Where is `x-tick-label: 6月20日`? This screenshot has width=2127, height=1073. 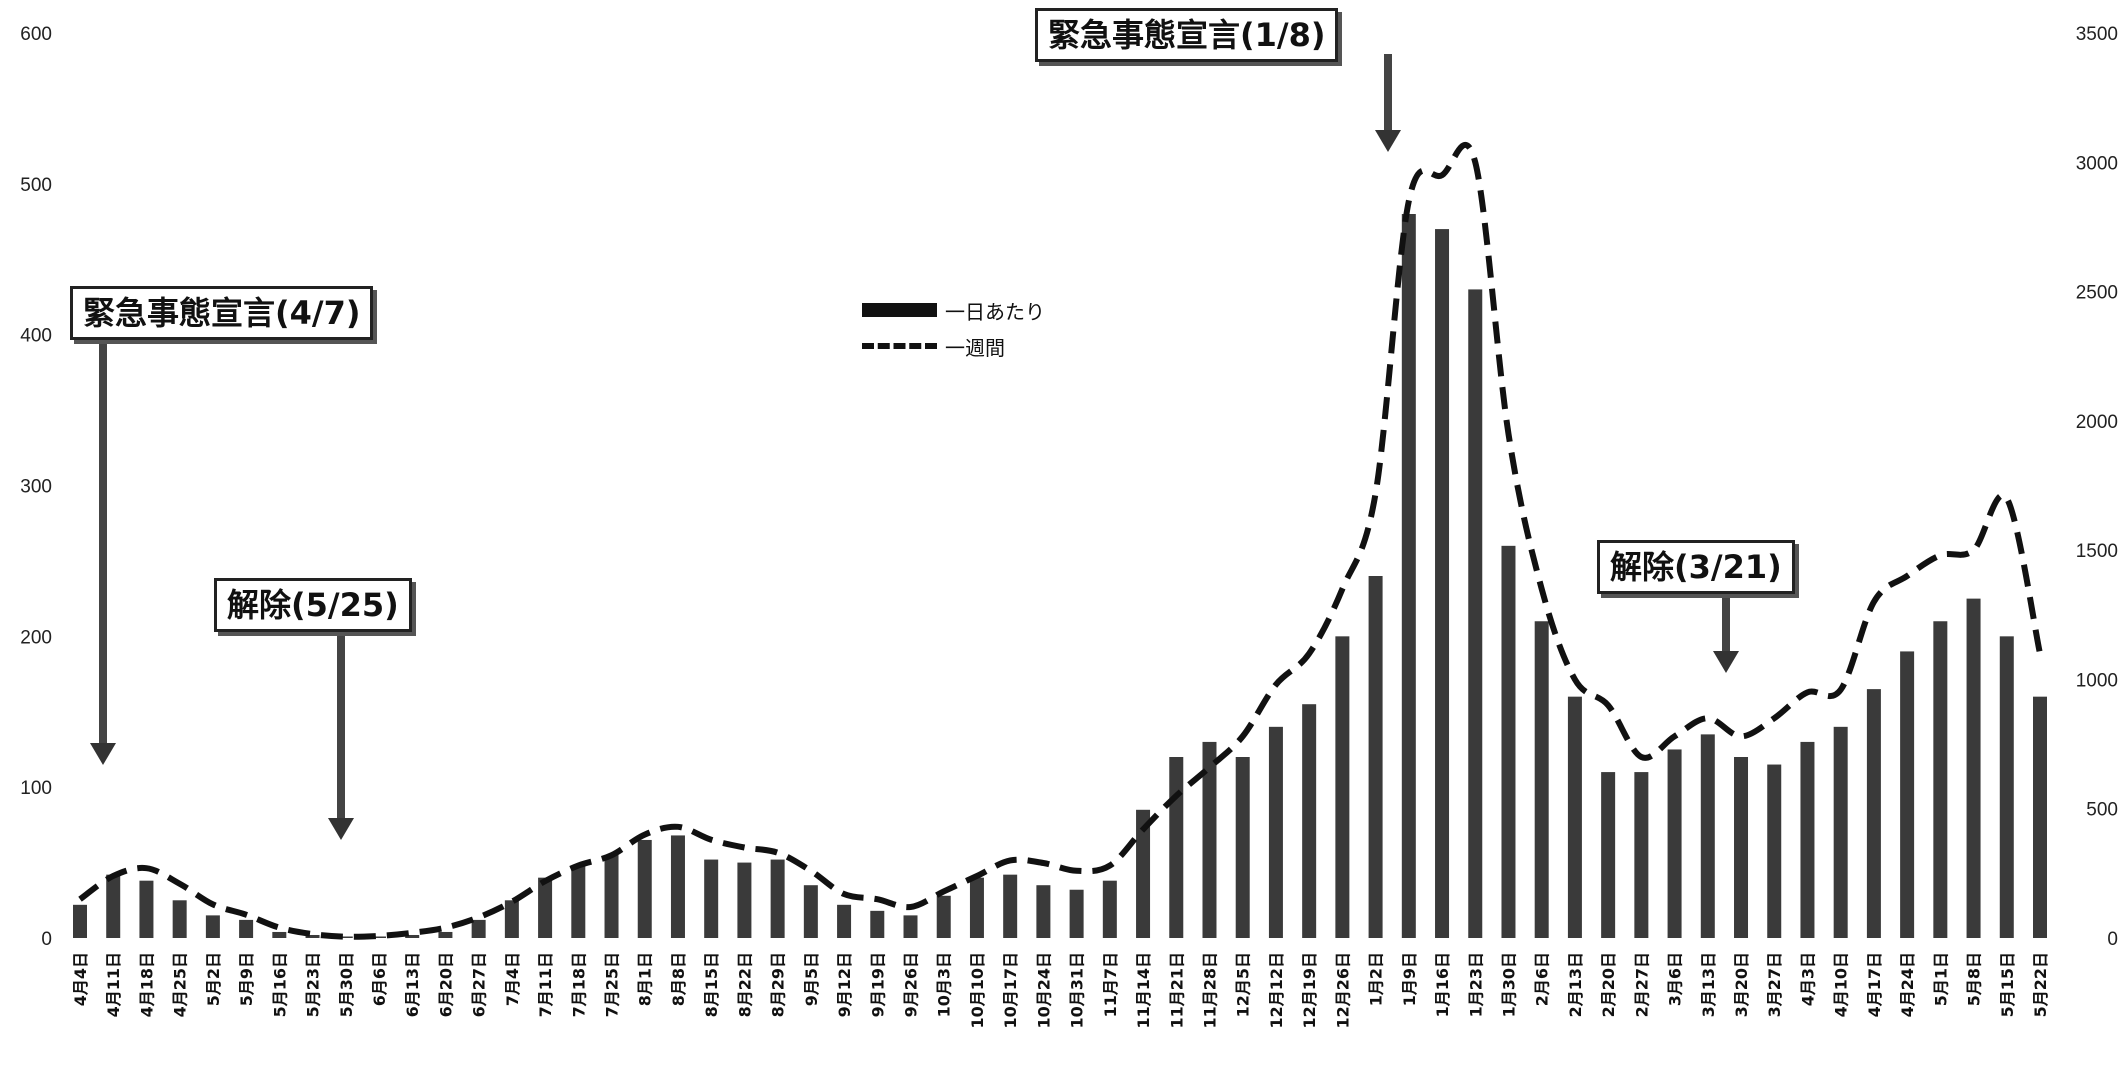
x-tick-label: 6月20日 is located at coordinates (445, 984).